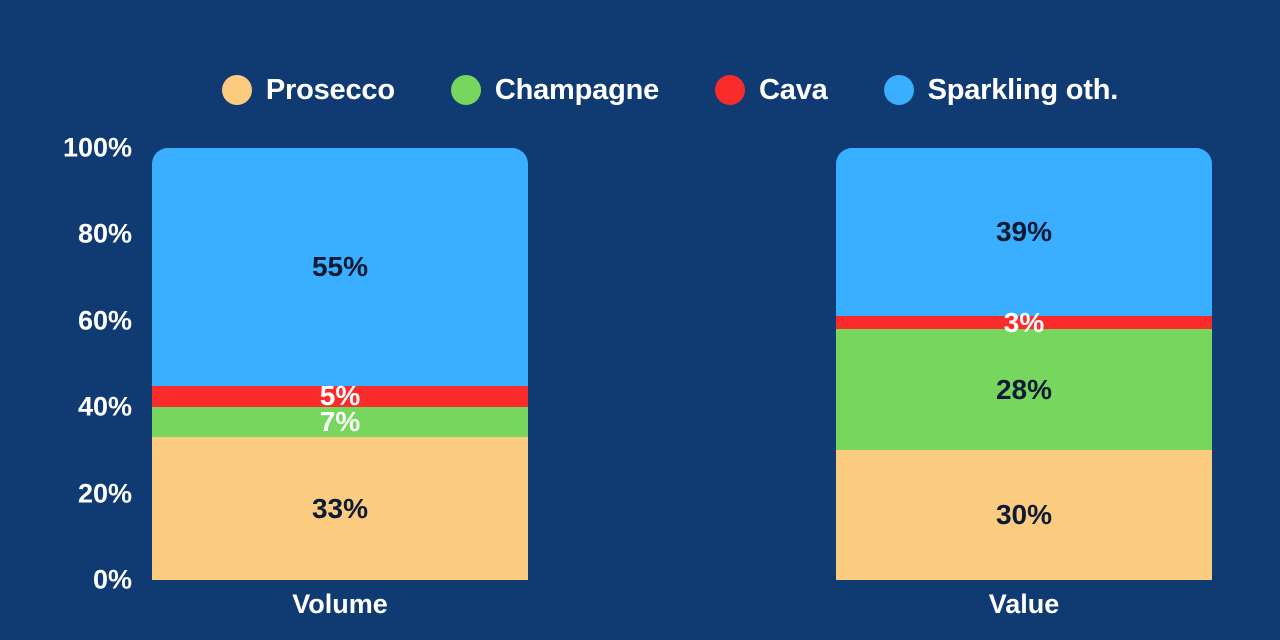  I want to click on bar-segment-prosecco: 33%, so click(340, 508).